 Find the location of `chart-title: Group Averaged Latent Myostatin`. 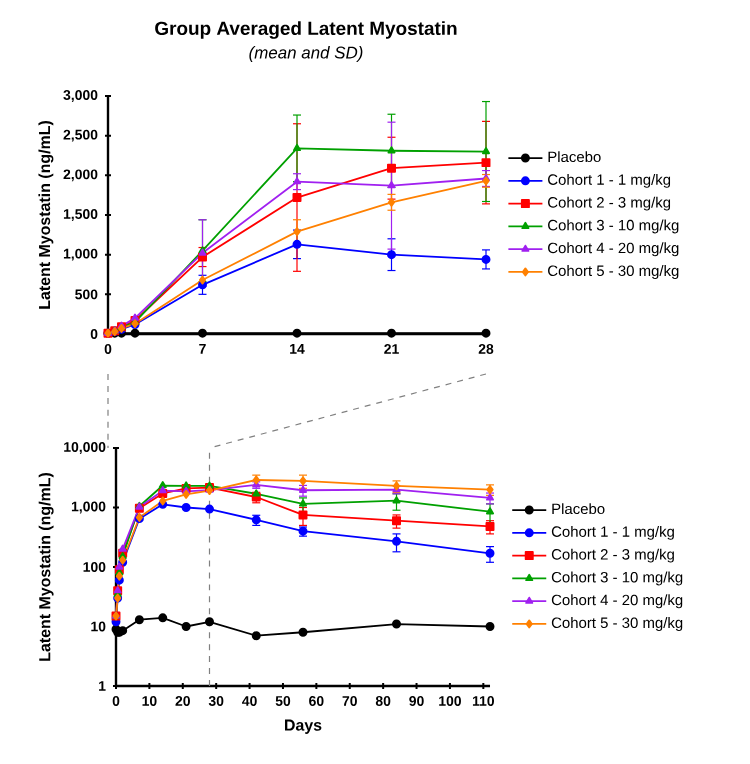

chart-title: Group Averaged Latent Myostatin is located at coordinates (306, 30).